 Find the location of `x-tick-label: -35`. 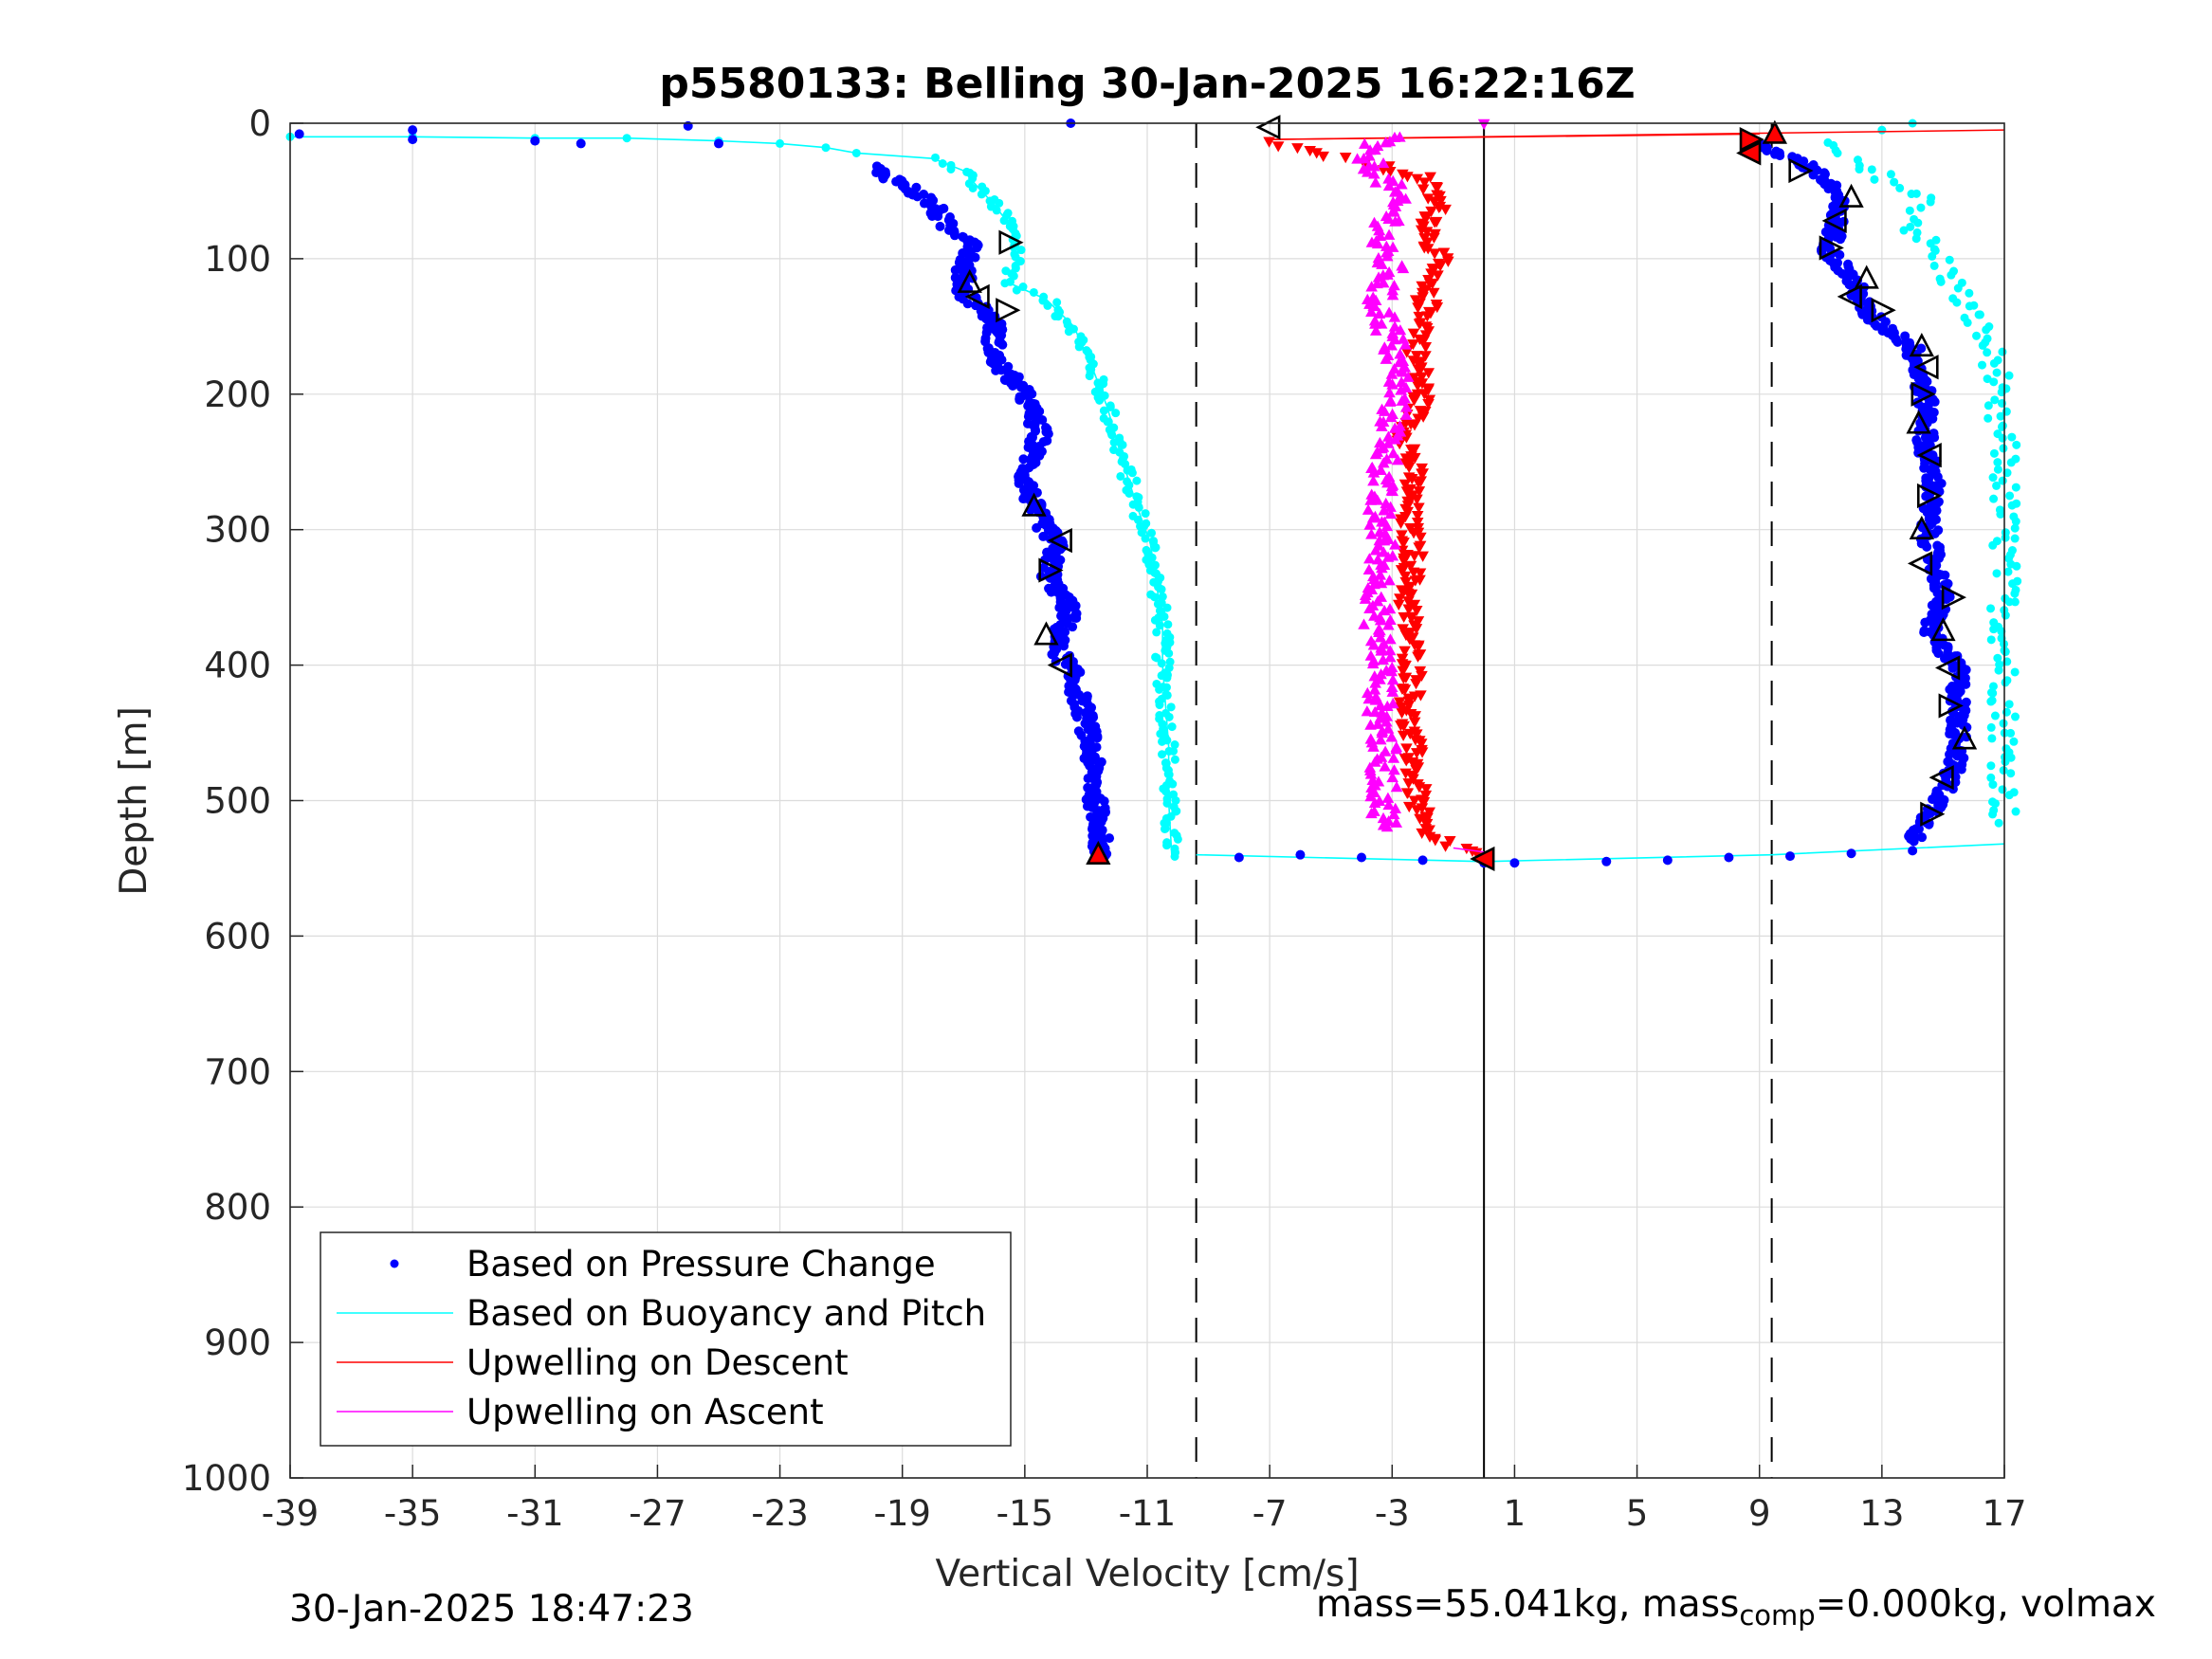

x-tick-label: -35 is located at coordinates (412, 1513).